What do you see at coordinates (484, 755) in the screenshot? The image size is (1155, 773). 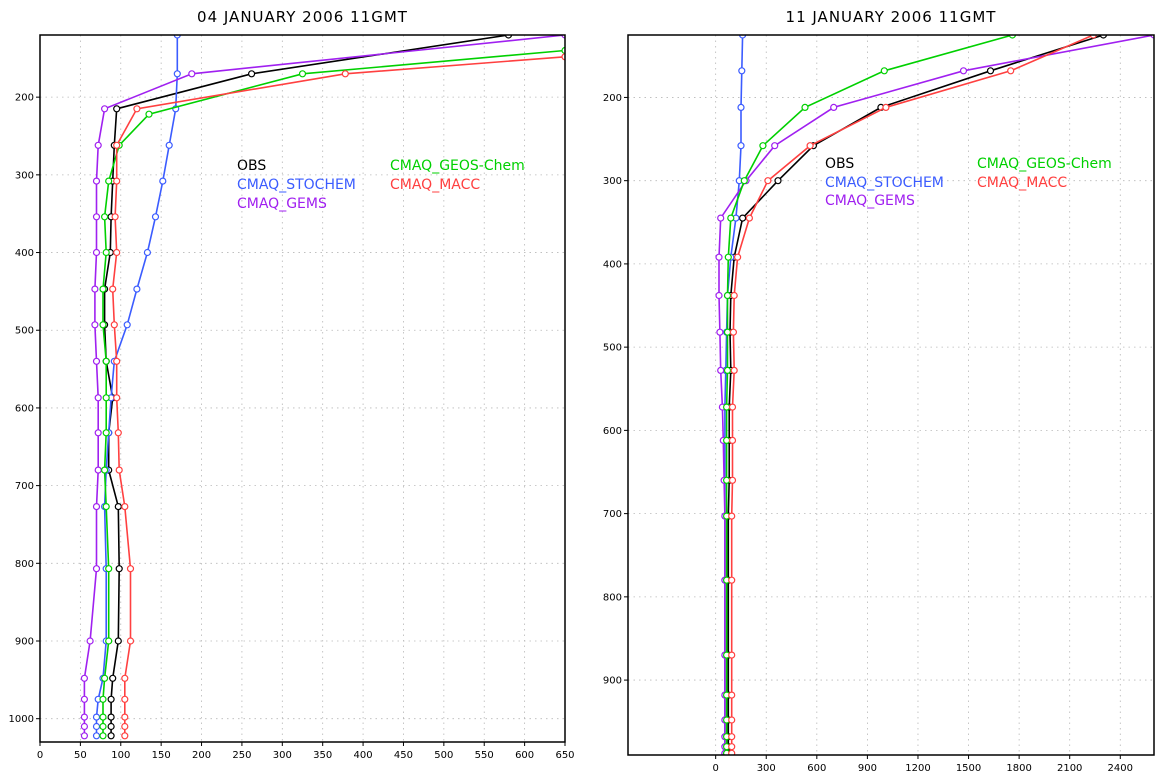 I see `x-tick-label: 550` at bounding box center [484, 755].